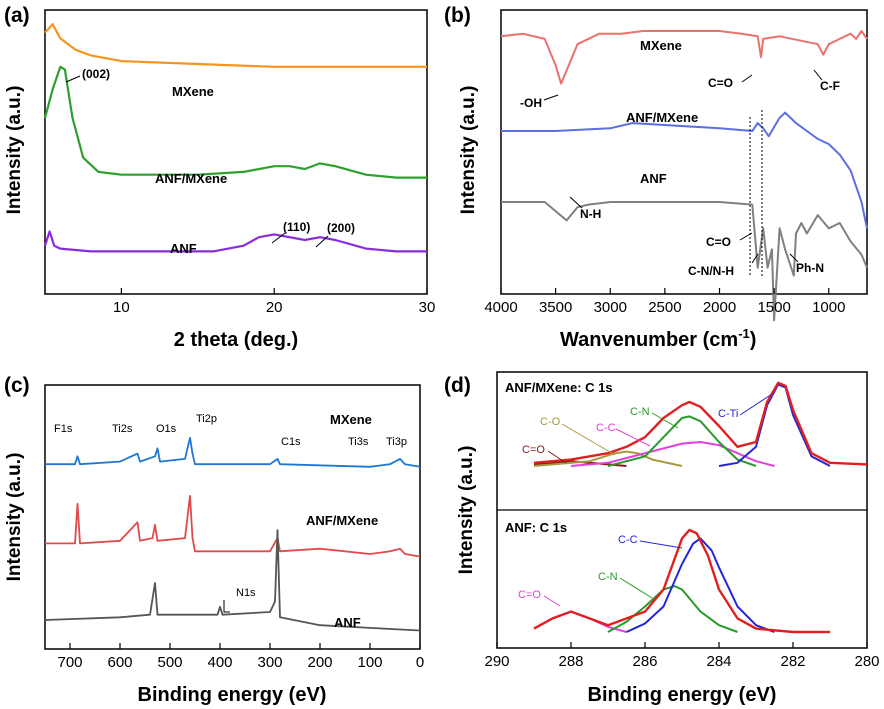 The image size is (884, 709). What do you see at coordinates (232, 580) in the screenshot?
I see `panel-c-series-line-anf` at bounding box center [232, 580].